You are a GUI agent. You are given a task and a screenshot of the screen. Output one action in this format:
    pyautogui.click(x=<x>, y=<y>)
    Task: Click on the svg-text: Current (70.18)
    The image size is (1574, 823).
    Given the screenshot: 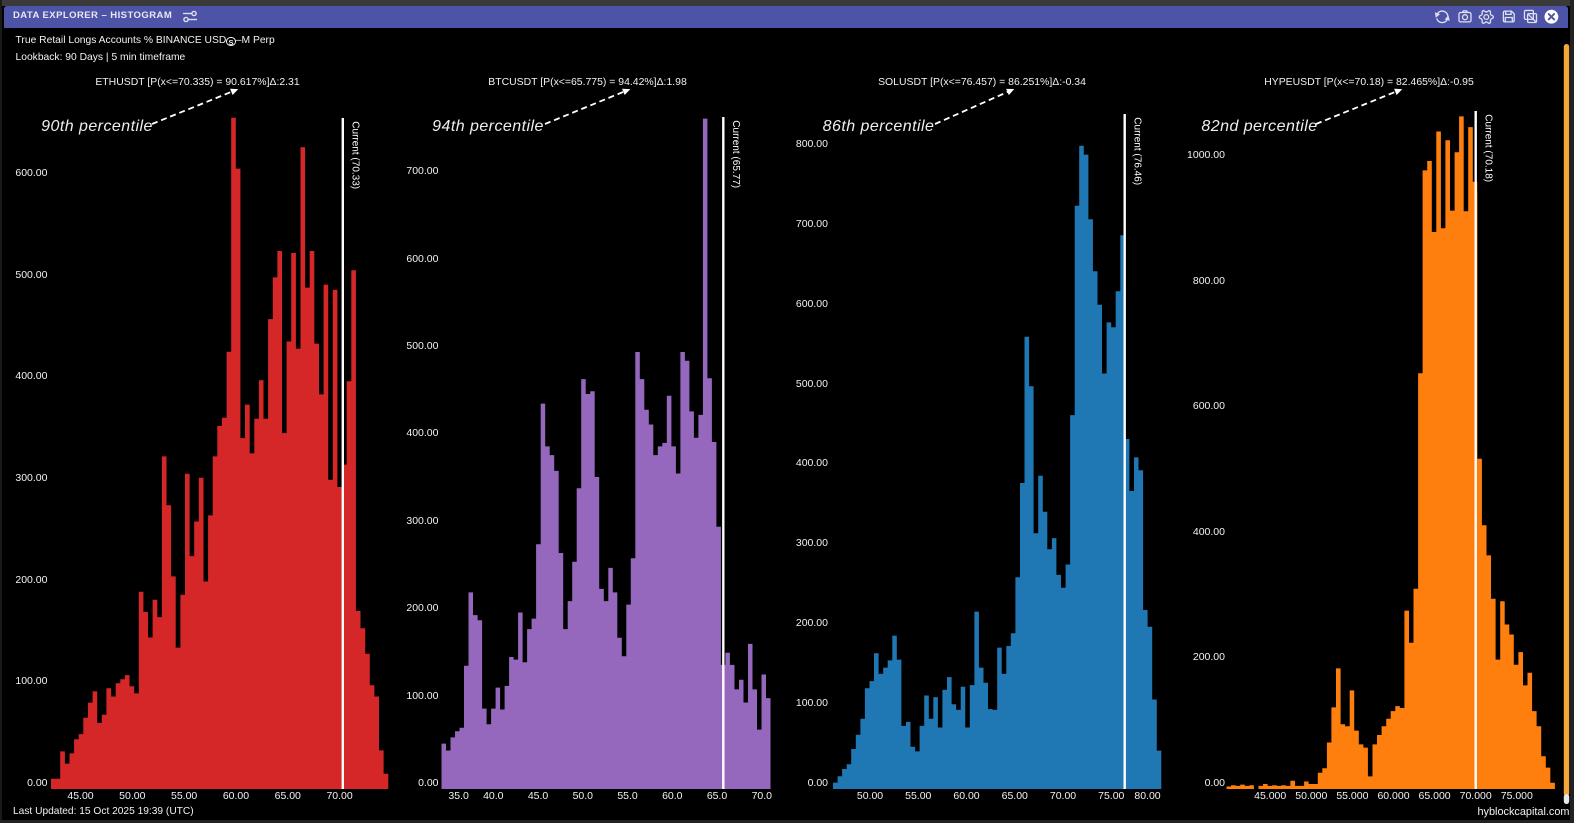 What is the action you would take?
    pyautogui.click(x=1488, y=148)
    